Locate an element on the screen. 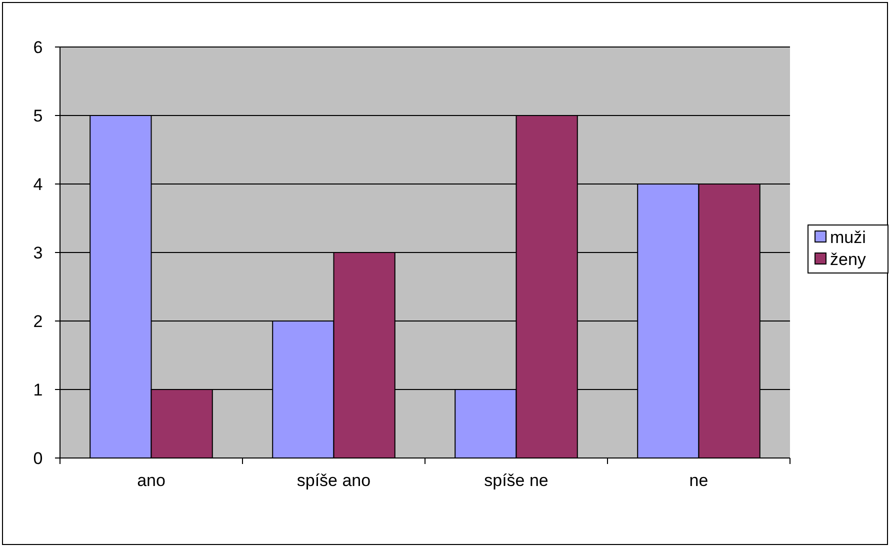 The height and width of the screenshot is (547, 890). y-tick-label: 3 is located at coordinates (38, 252).